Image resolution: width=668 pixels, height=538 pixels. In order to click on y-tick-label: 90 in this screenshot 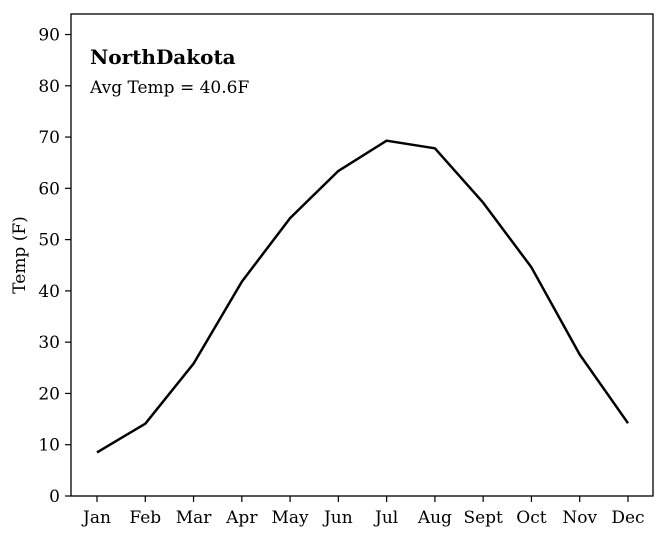, I will do `click(49, 36)`.